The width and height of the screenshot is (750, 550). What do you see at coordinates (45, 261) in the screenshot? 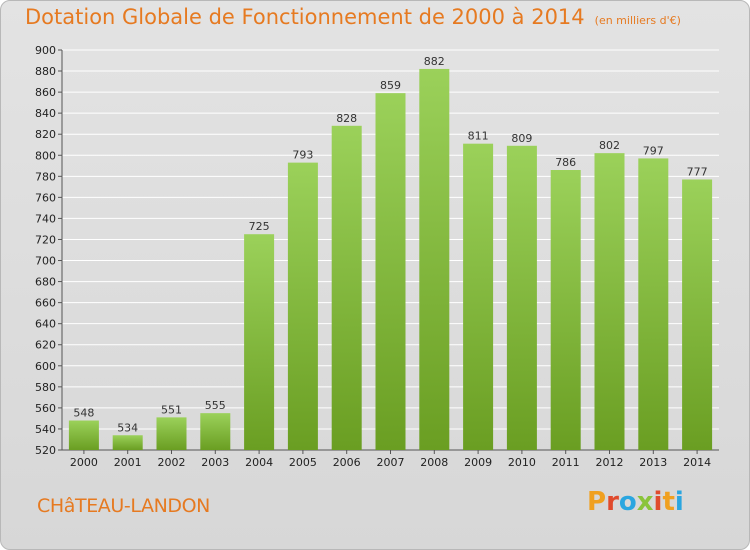
I see `y-tick-label: 700` at bounding box center [45, 261].